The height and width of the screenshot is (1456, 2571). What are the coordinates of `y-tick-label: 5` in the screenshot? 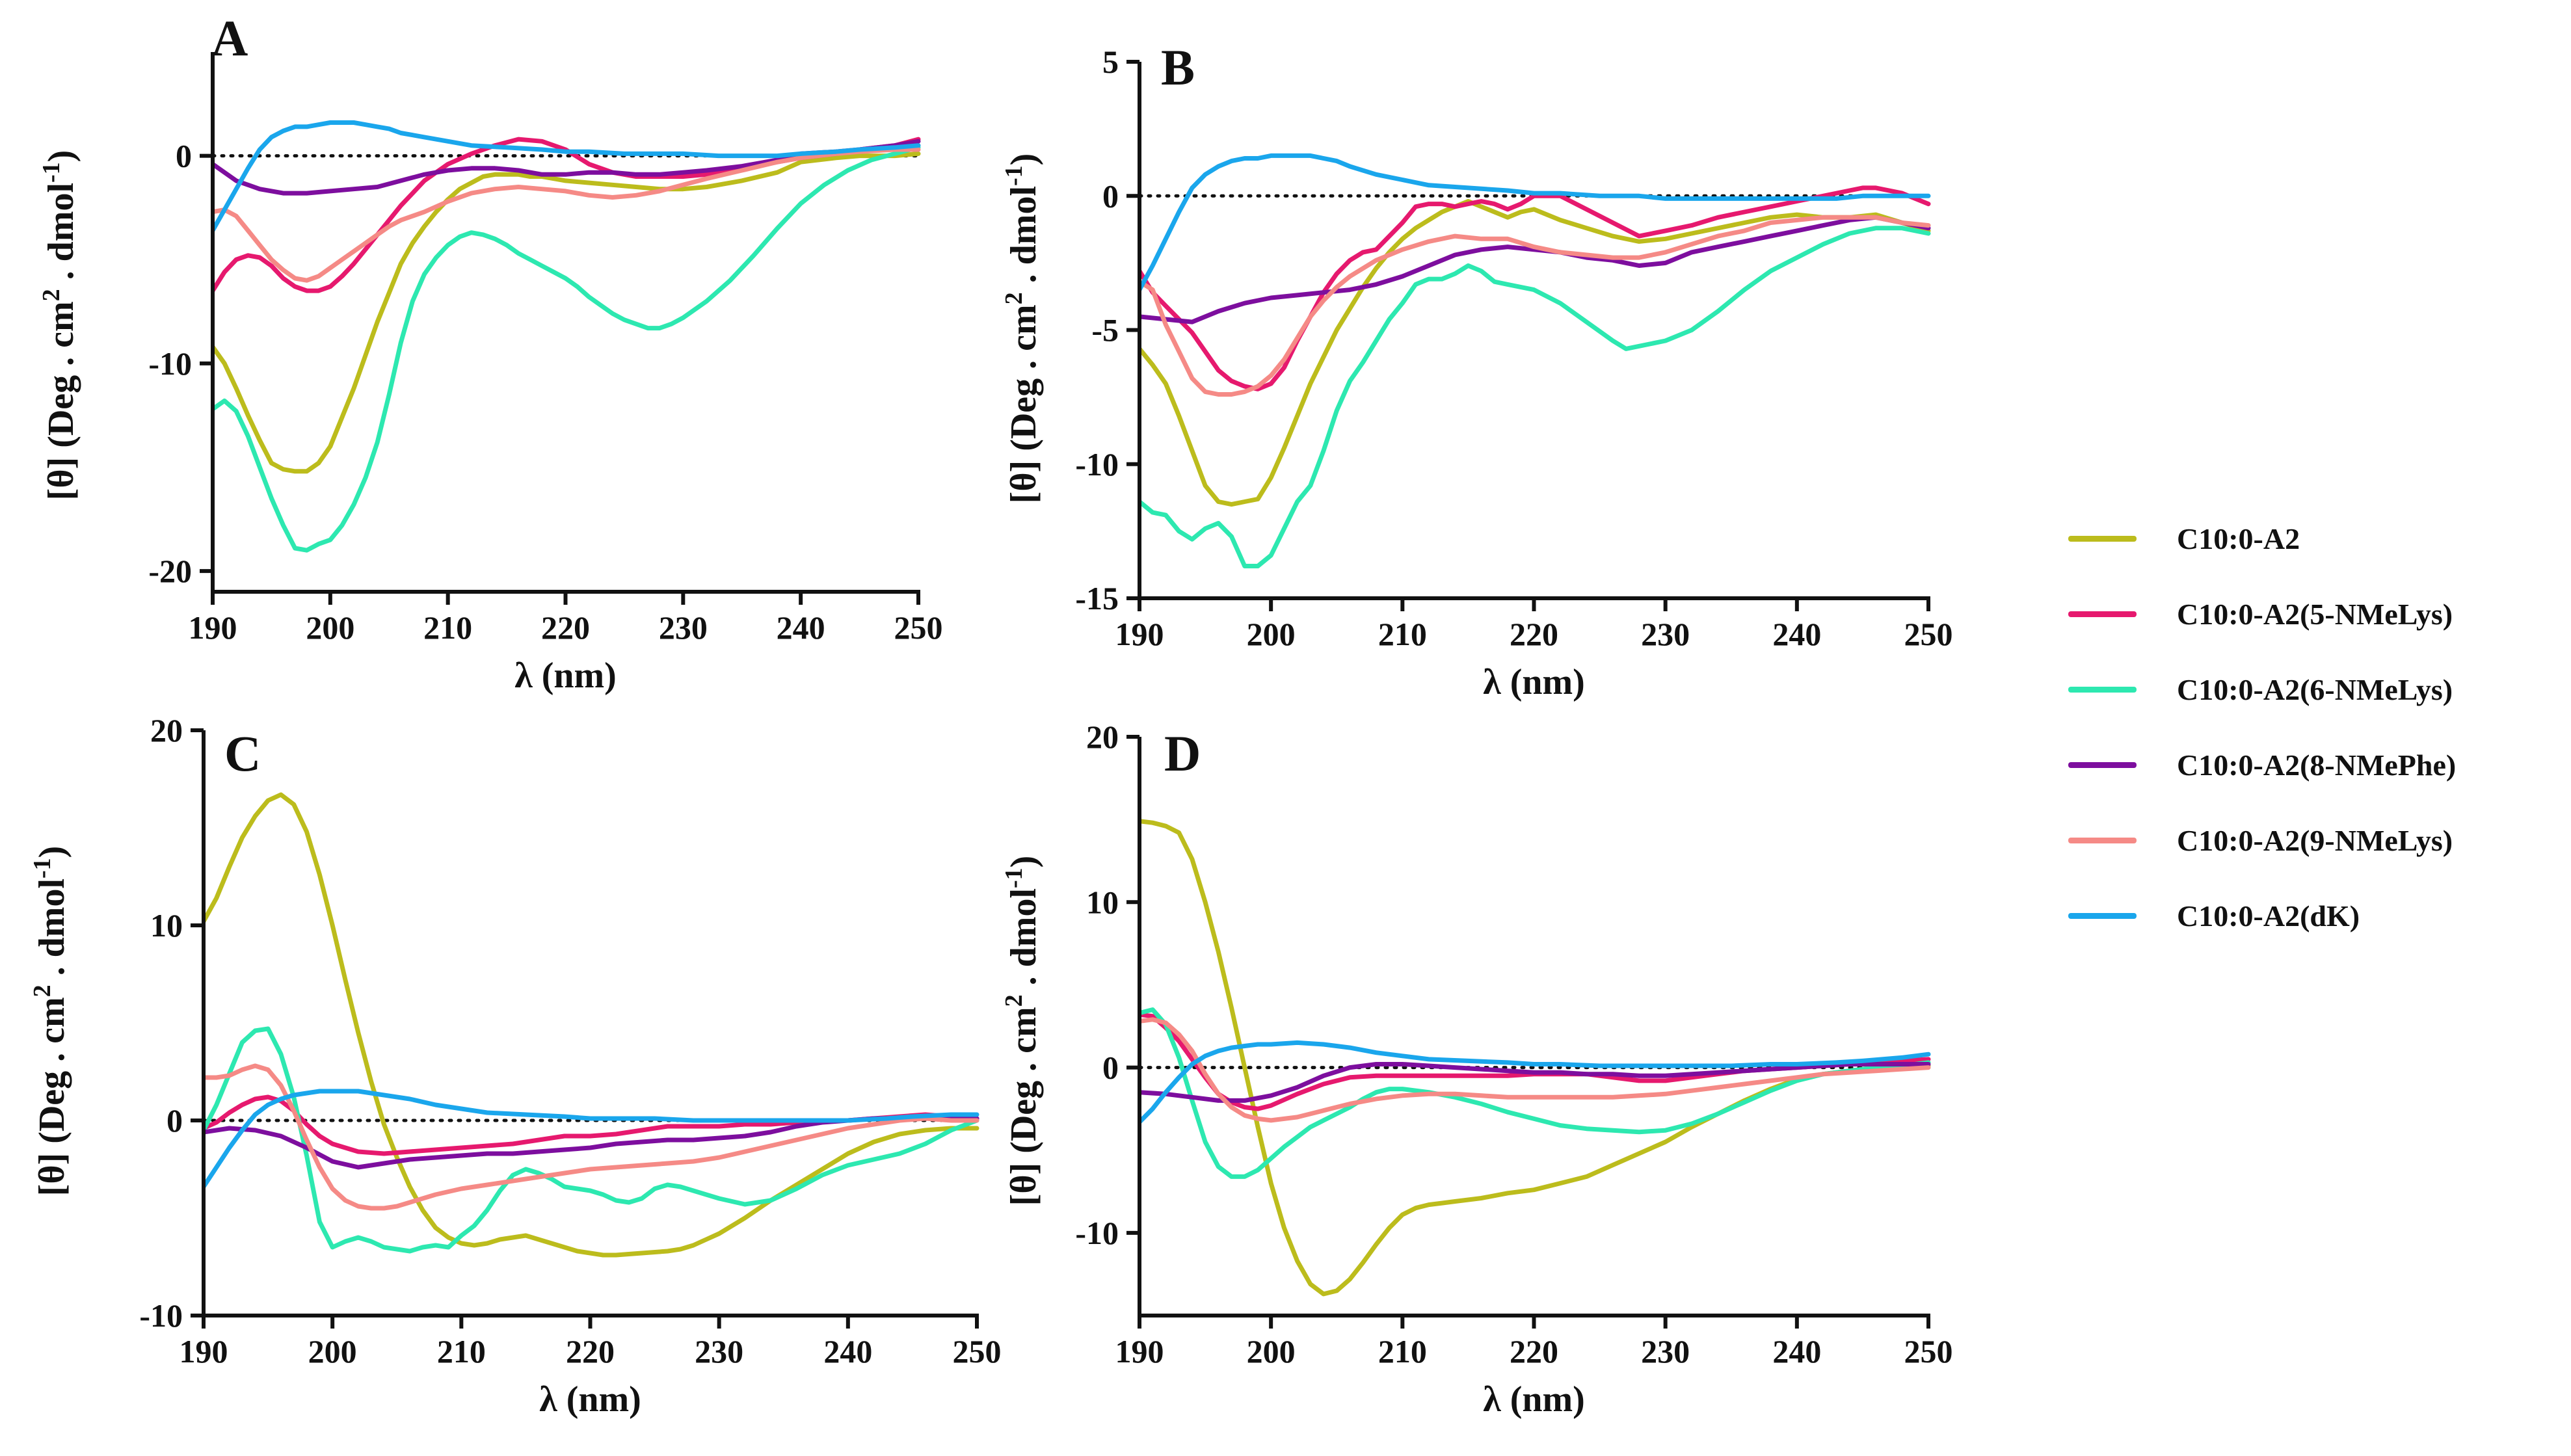 It's located at (1110, 62).